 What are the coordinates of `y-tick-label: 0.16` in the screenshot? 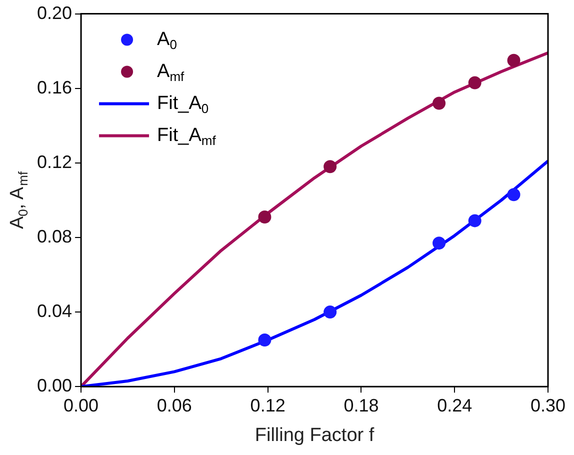 It's located at (54, 87).